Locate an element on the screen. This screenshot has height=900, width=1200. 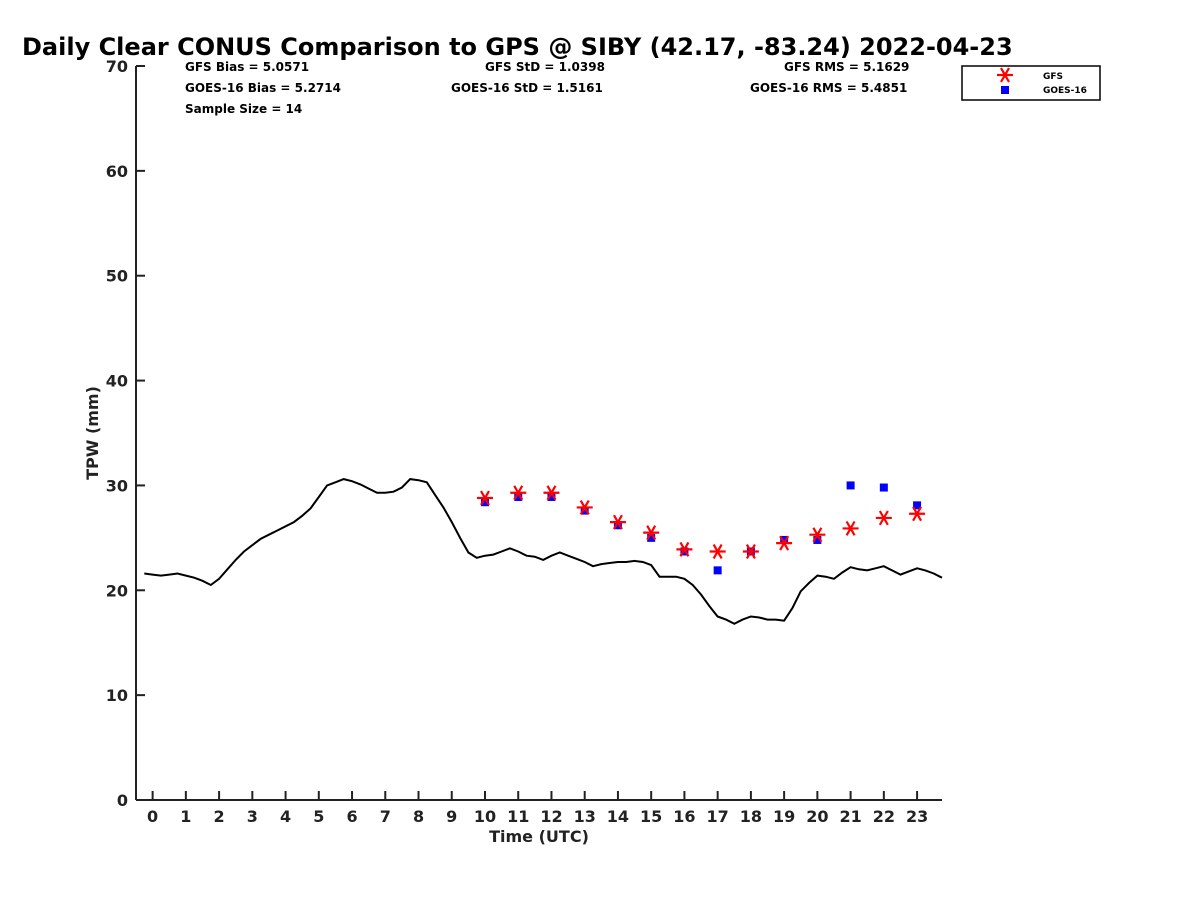
y-ticks: 0 10 20 30 40 50 60 70 is located at coordinates (125, 433).